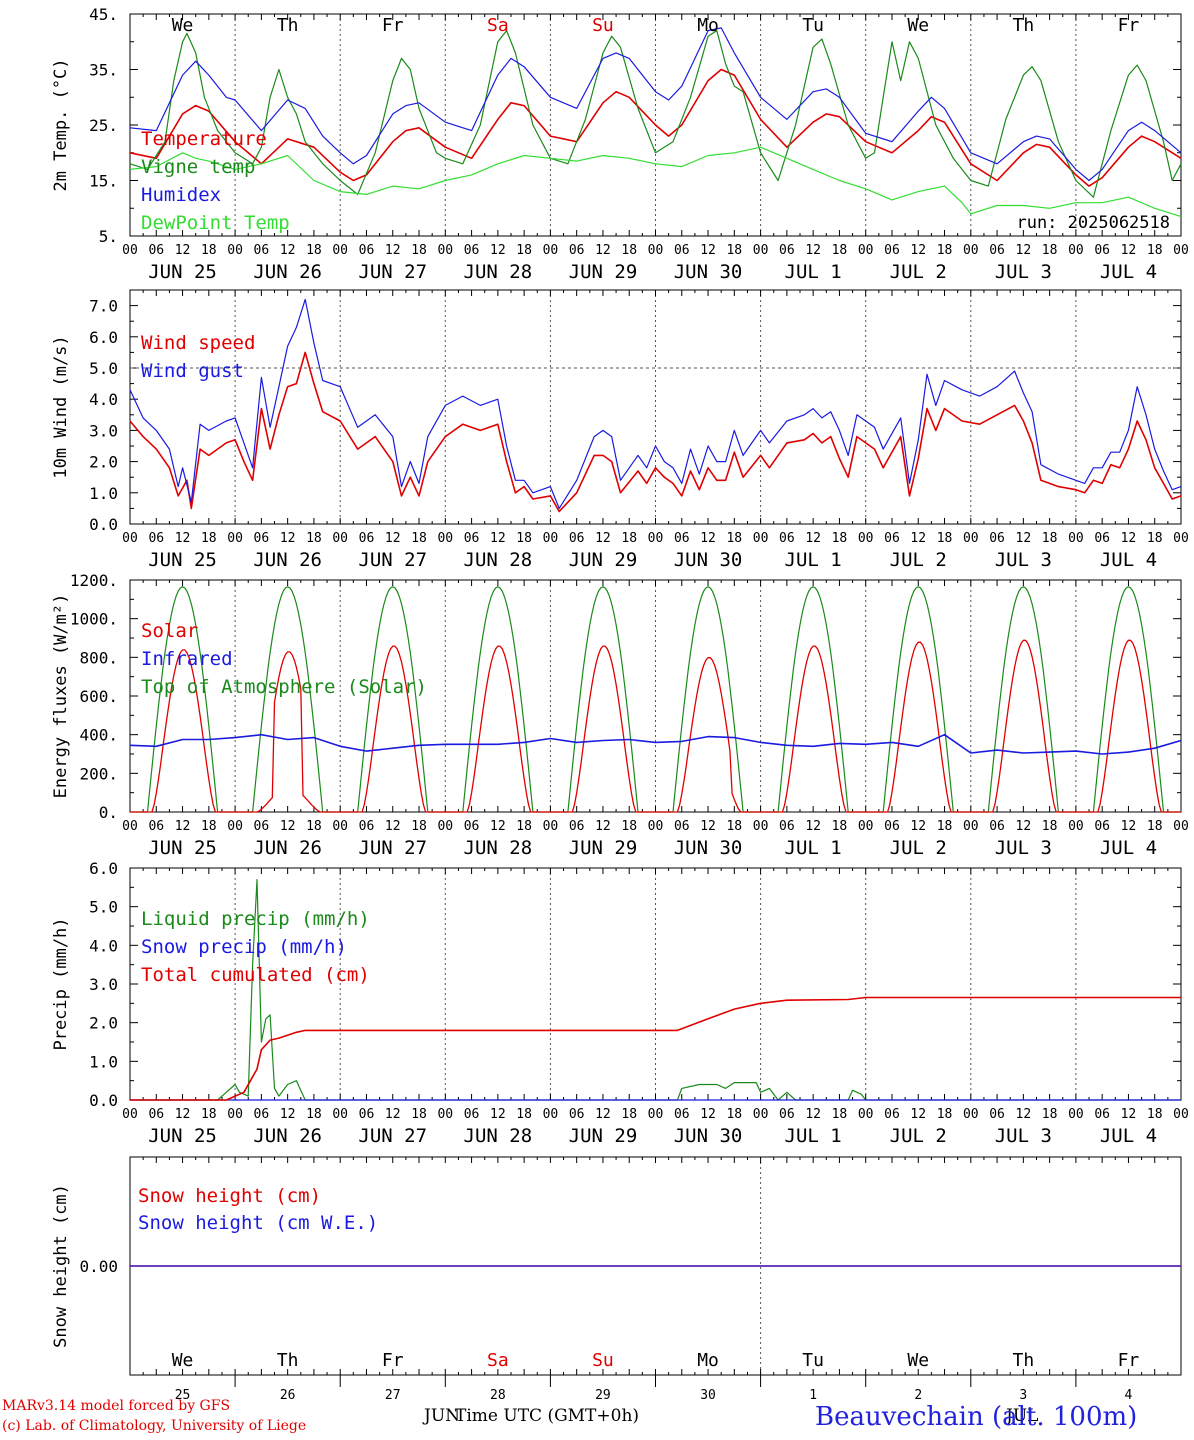 The width and height of the screenshot is (1194, 1440). What do you see at coordinates (103, 1023) in the screenshot?
I see `y-tick-label: 2.0` at bounding box center [103, 1023].